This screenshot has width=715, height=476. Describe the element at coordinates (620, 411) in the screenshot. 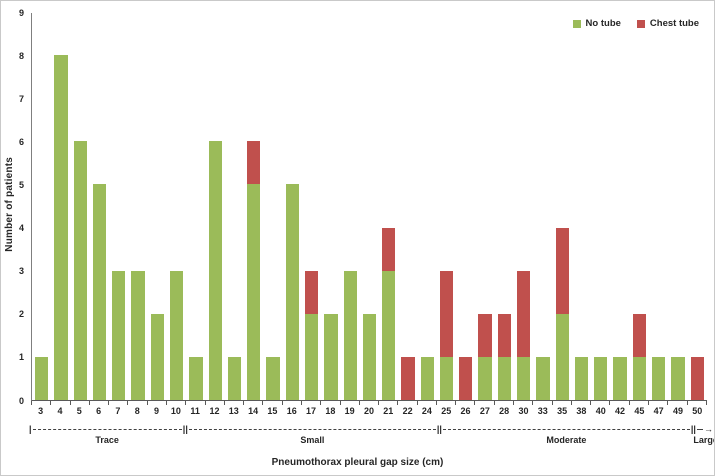

I see `x-tick-label: 42` at that location.